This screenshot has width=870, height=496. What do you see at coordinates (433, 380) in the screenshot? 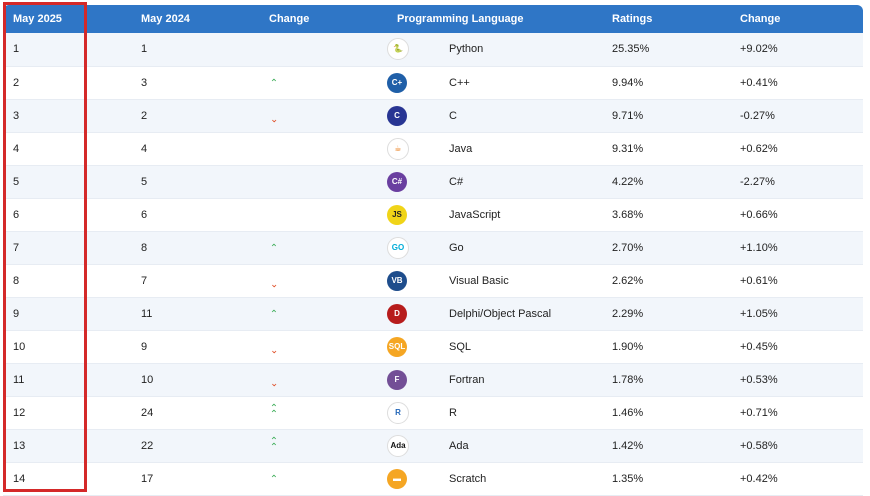
I see `table-row: 11 10 ⌃ F Fortran 1.78% +0.53%` at bounding box center [433, 380].